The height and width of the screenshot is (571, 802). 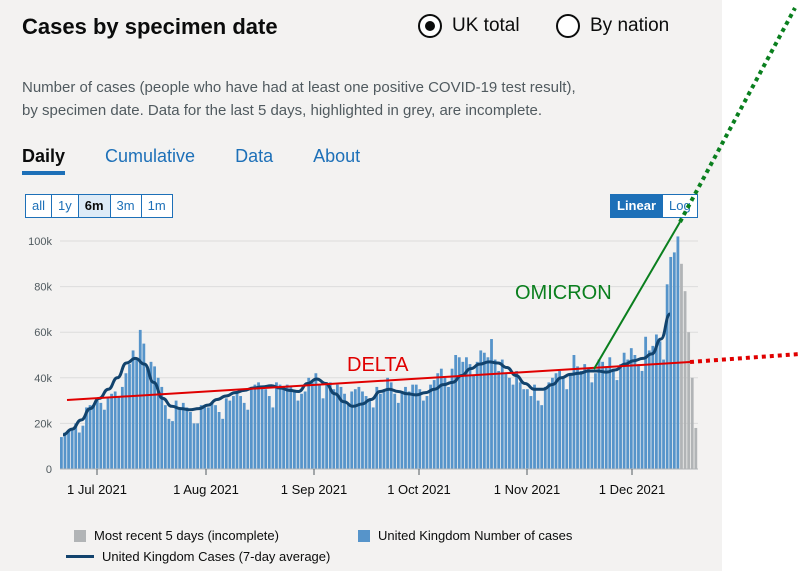 What do you see at coordinates (94, 206) in the screenshot?
I see `range-6m-button: 6m` at bounding box center [94, 206].